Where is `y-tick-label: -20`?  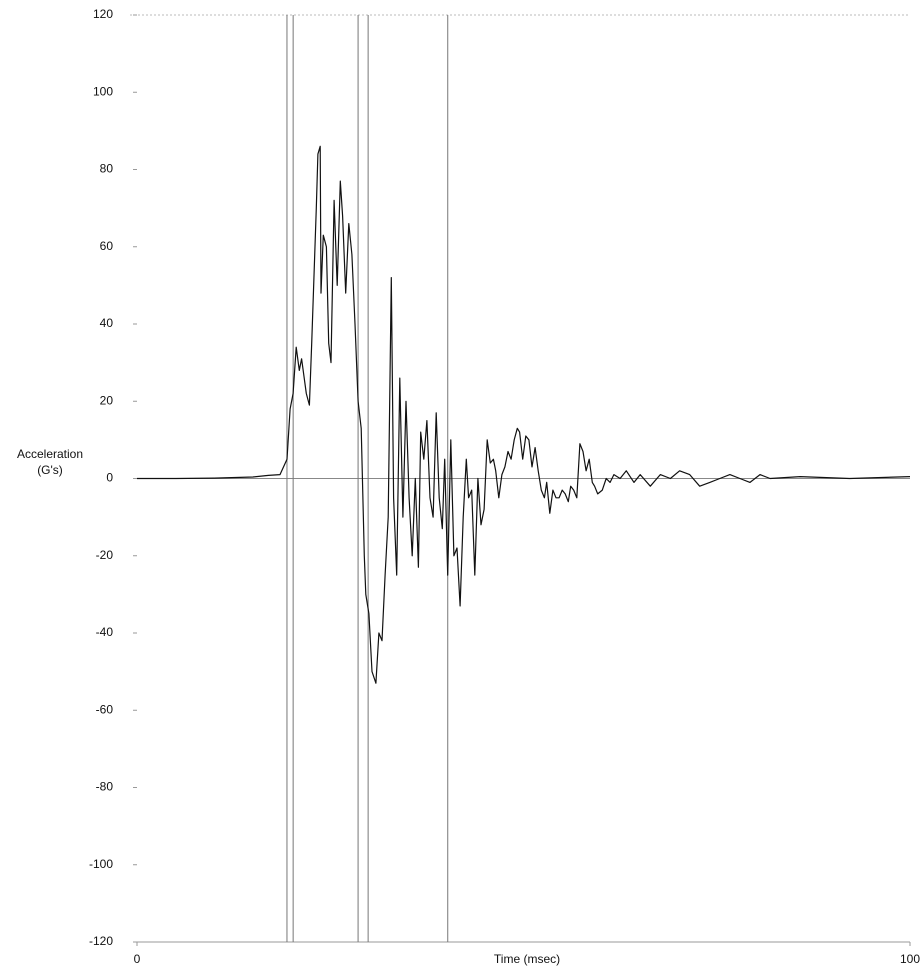 y-tick-label: -20 is located at coordinates (105, 555).